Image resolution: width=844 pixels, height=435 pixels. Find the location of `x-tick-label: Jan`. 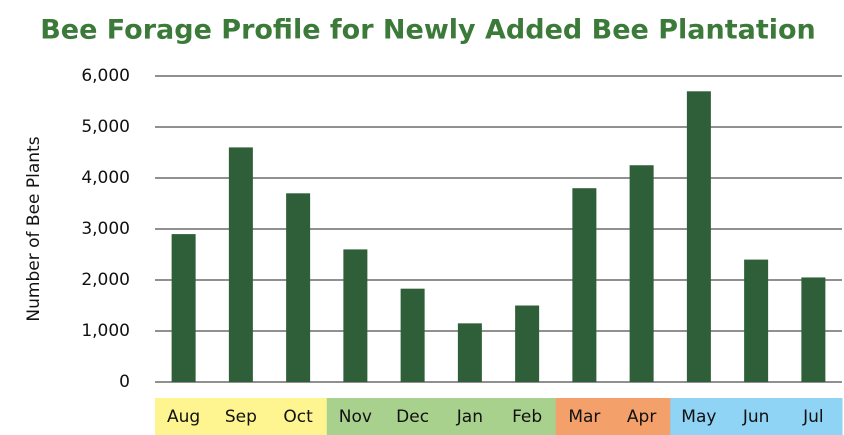

x-tick-label: Jan is located at coordinates (469, 417).